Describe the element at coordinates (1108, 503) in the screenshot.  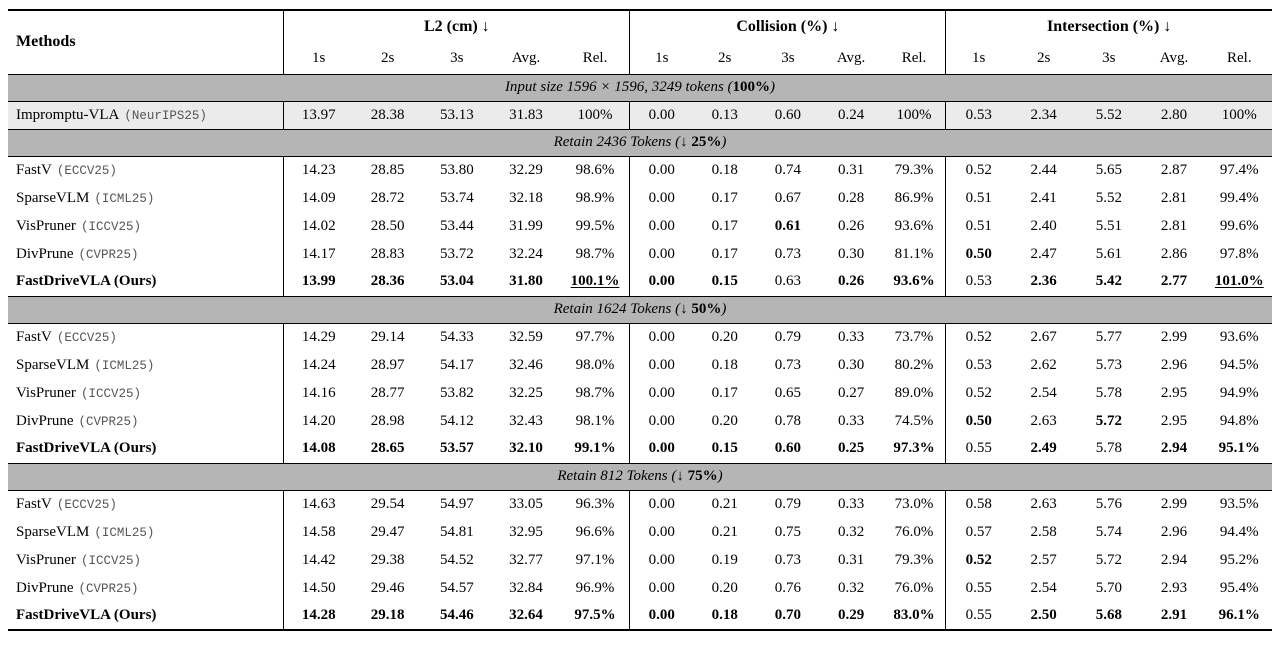
I see `value-cell: 5.76` at that location.